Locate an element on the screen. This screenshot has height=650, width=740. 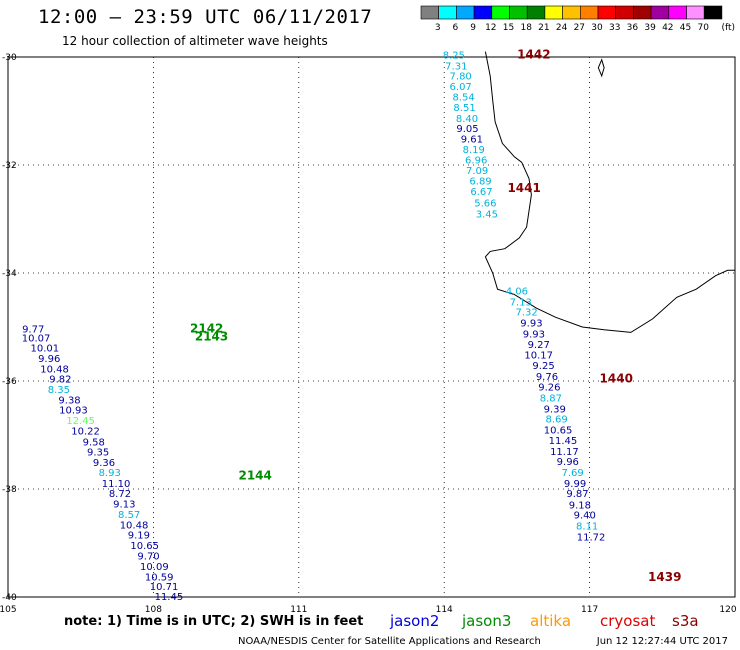
wave-height-value: 9.82 is located at coordinates (60, 380).